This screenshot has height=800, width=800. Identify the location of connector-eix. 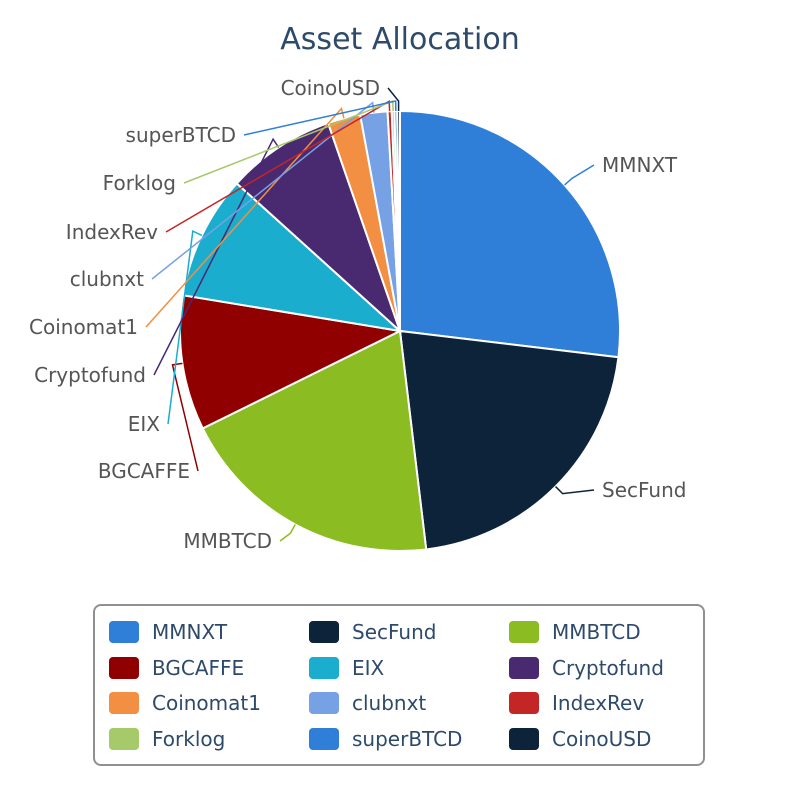
(185, 327).